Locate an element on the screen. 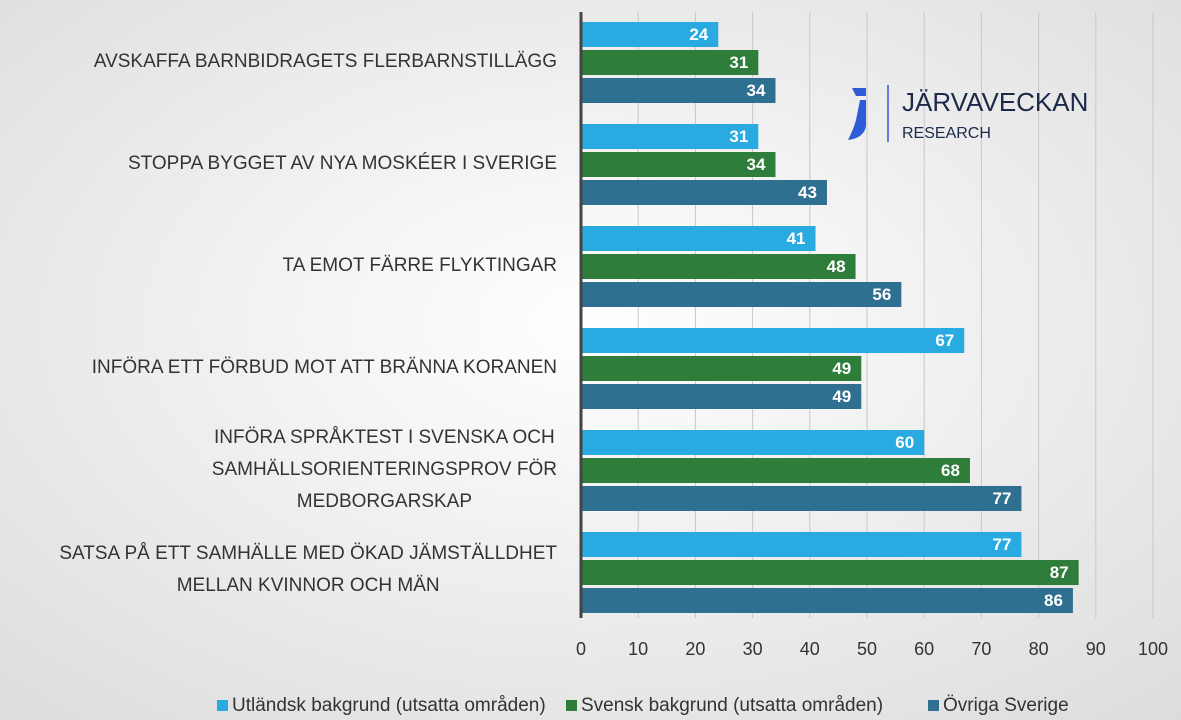  x-tick-label: 10 is located at coordinates (638, 649).